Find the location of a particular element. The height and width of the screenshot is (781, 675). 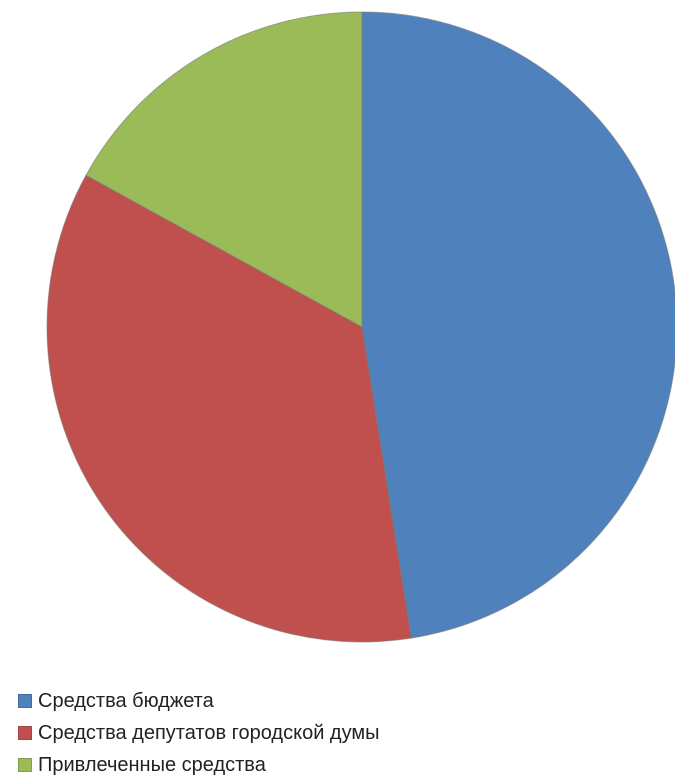

legend-item-budget: Средства бюджета is located at coordinates (199, 701).